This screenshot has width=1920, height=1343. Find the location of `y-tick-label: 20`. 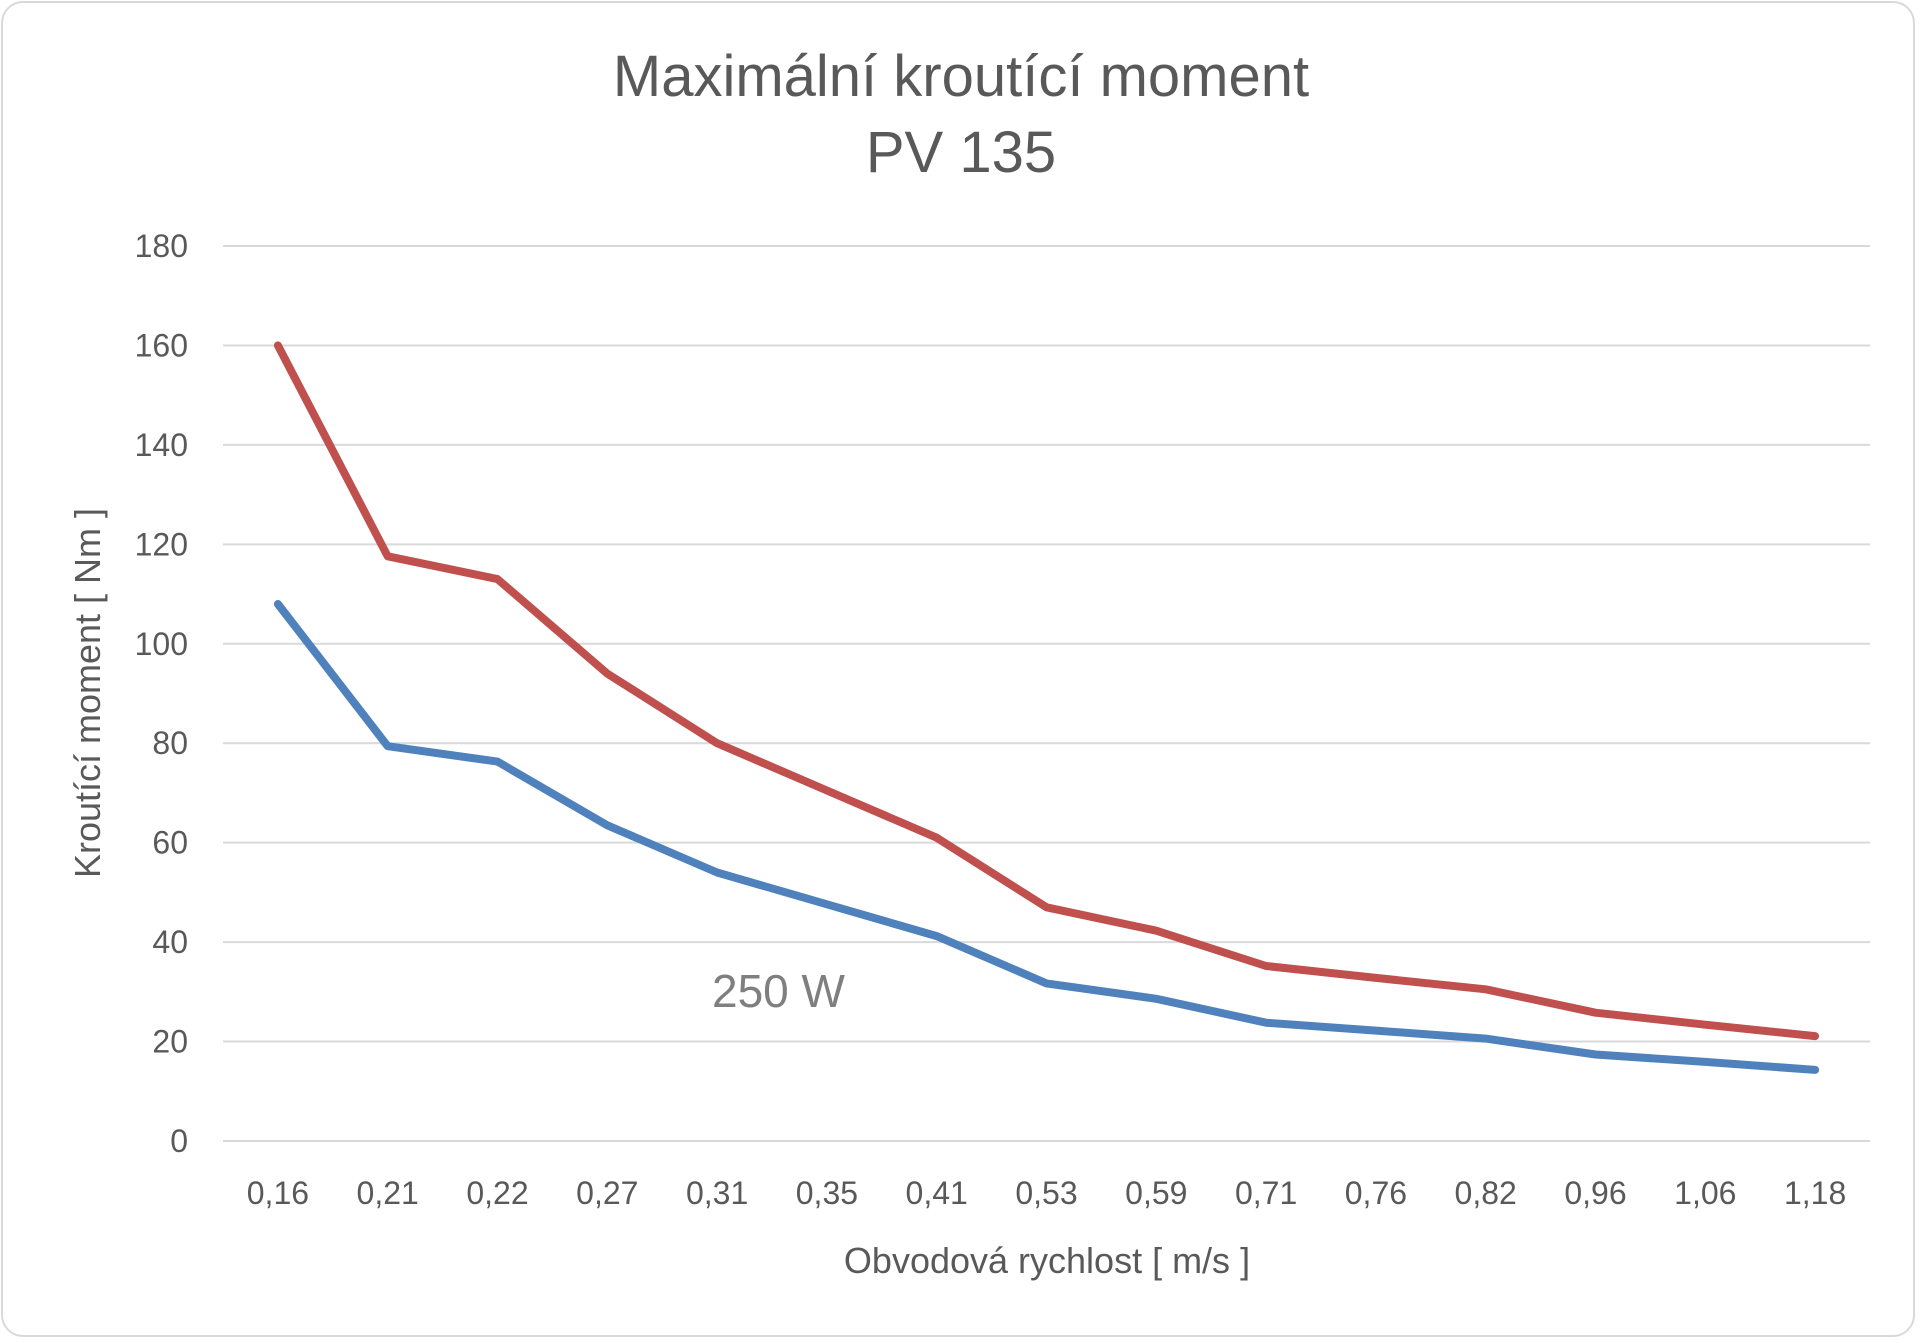

y-tick-label: 20 is located at coordinates (170, 1042).